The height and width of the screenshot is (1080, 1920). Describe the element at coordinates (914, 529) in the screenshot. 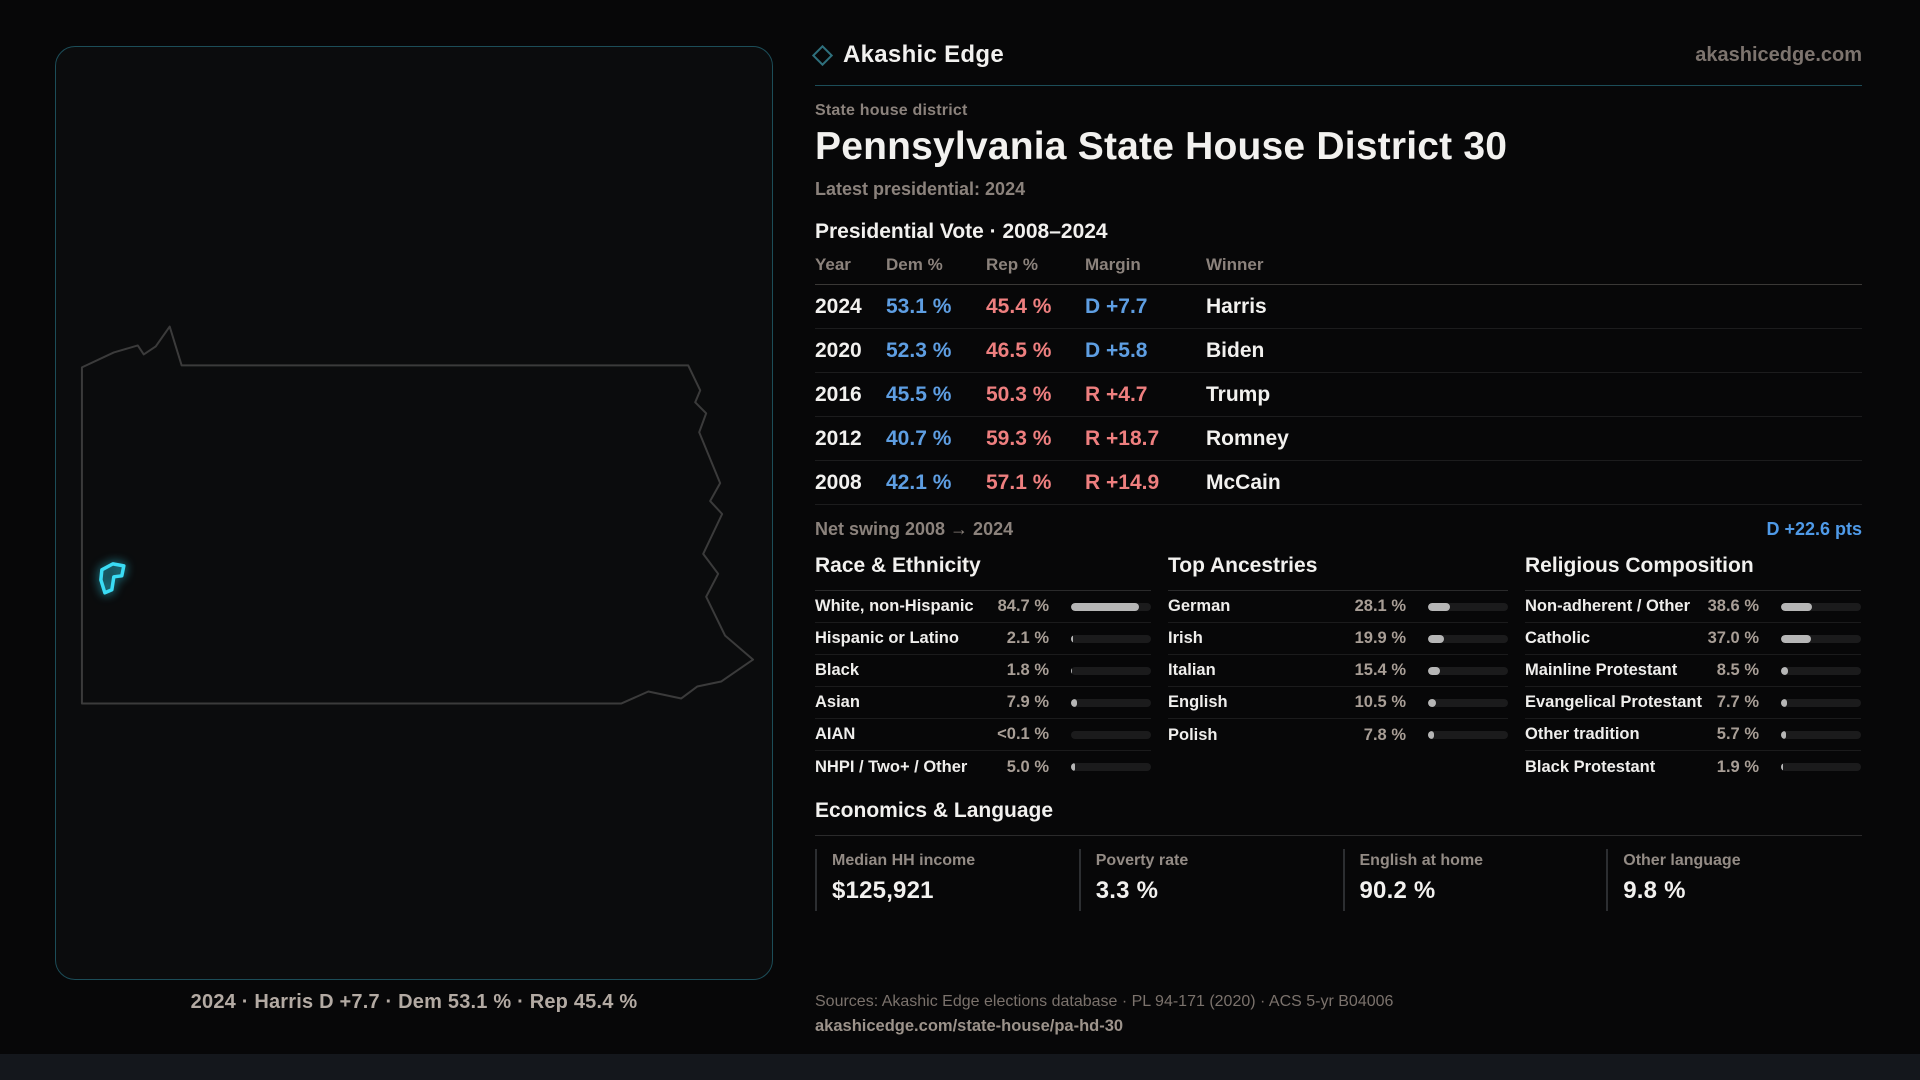

I see `net-swing-label: Net swing 2008 → 2024` at that location.